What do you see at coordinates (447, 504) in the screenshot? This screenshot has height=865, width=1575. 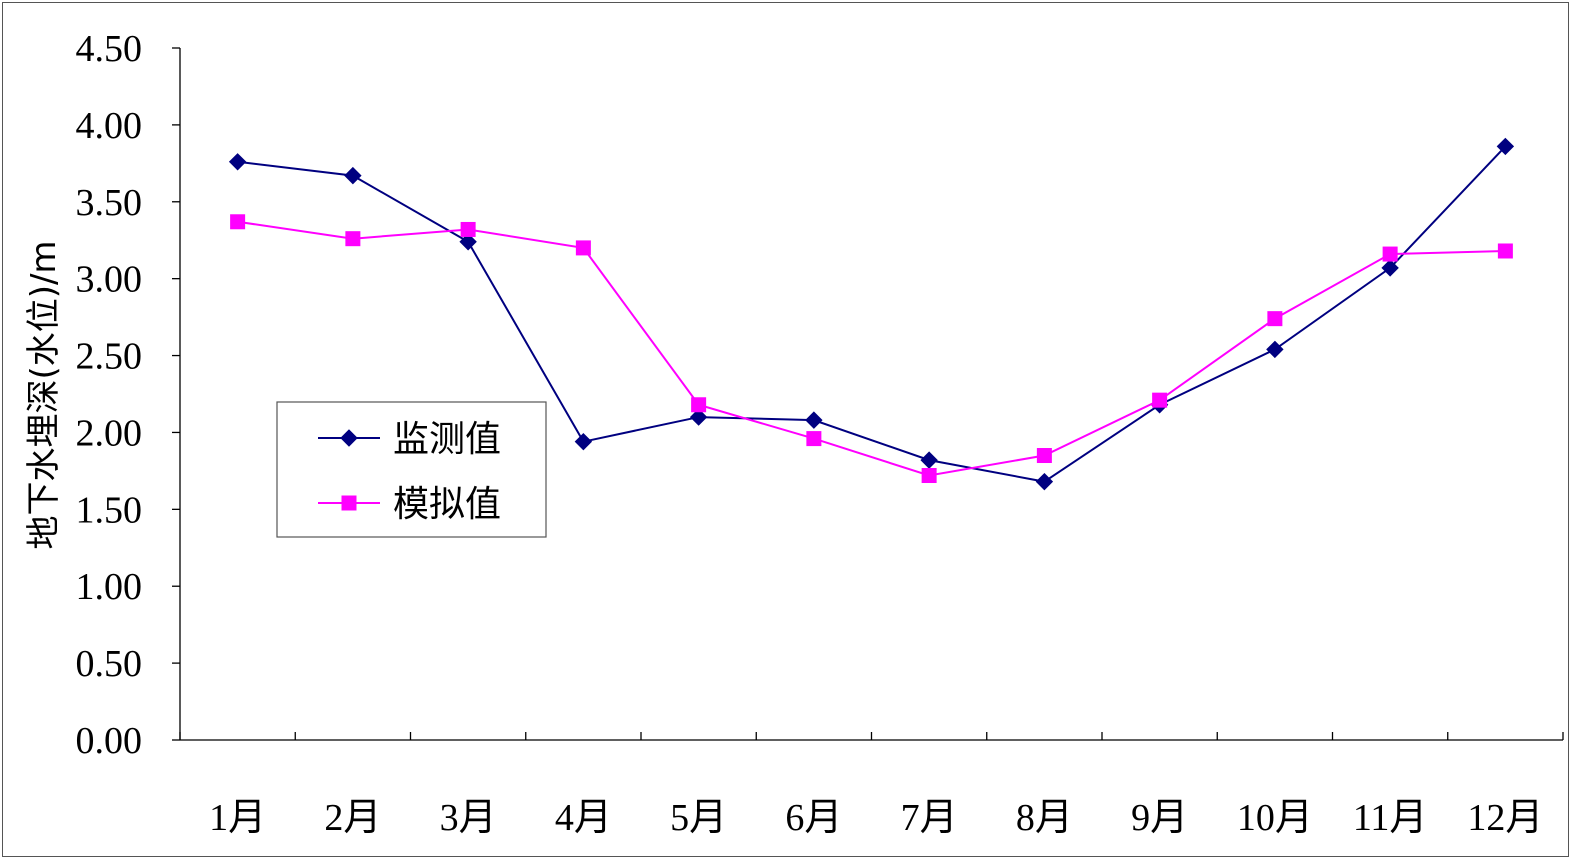 I see `legend-label: 模拟值` at bounding box center [447, 504].